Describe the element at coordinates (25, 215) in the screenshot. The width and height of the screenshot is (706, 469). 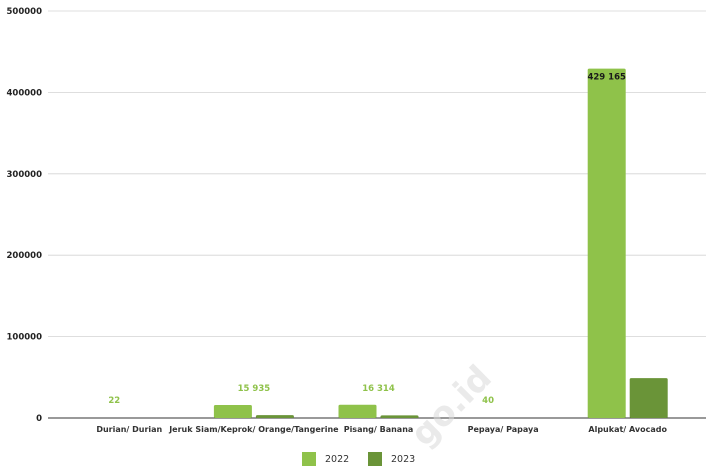
I see `y-axis-ticks: 0 100000 200000 300000 400000 500000` at that location.